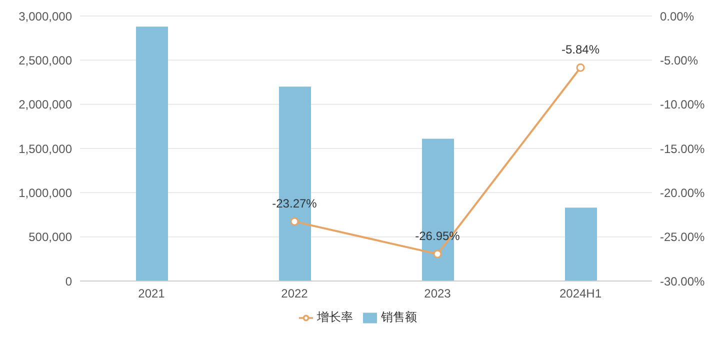 The height and width of the screenshot is (339, 726). Describe the element at coordinates (677, 16) in the screenshot. I see `y2-tick-label: 0.00%` at that location.